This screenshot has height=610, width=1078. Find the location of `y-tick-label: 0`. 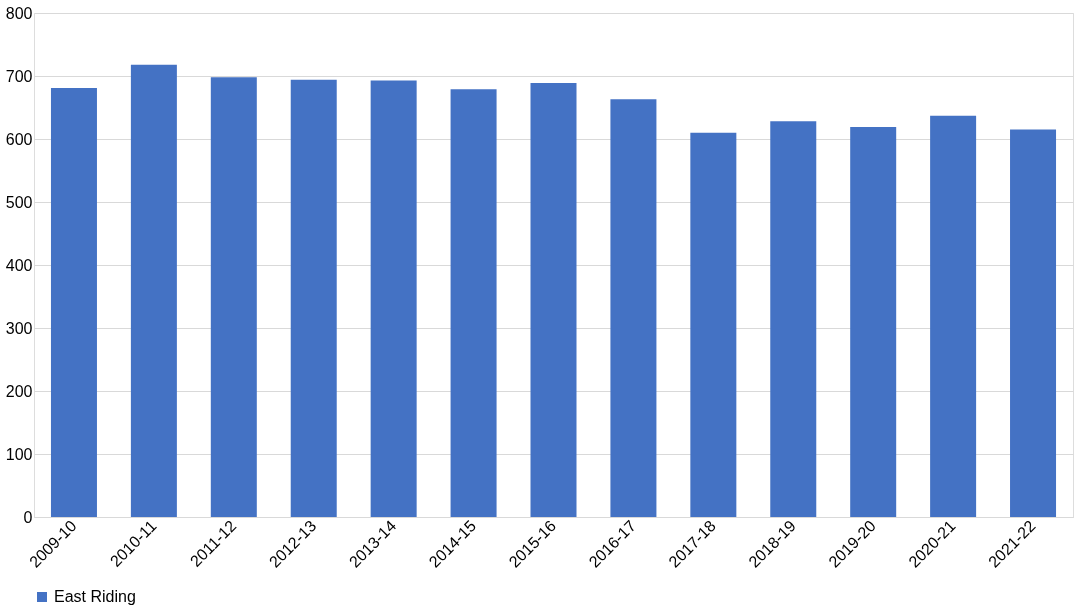

y-tick-label: 0 is located at coordinates (28, 517).